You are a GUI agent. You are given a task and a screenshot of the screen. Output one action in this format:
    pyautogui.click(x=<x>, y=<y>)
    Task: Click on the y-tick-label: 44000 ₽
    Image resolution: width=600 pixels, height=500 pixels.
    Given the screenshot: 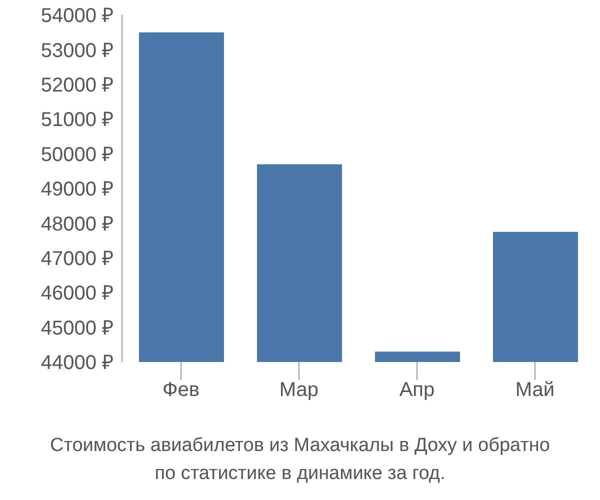 What is the action you would take?
    pyautogui.click(x=77, y=363)
    